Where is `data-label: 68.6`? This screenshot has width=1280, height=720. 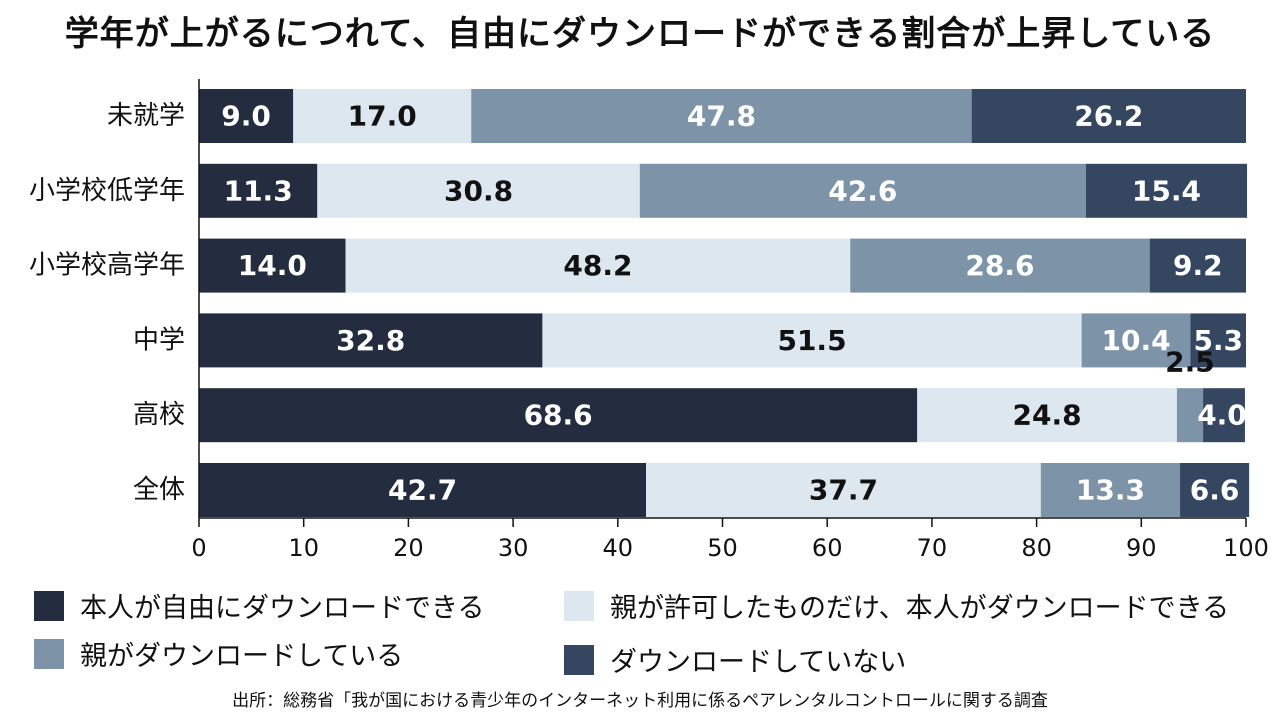 data-label: 68.6 is located at coordinates (558, 415).